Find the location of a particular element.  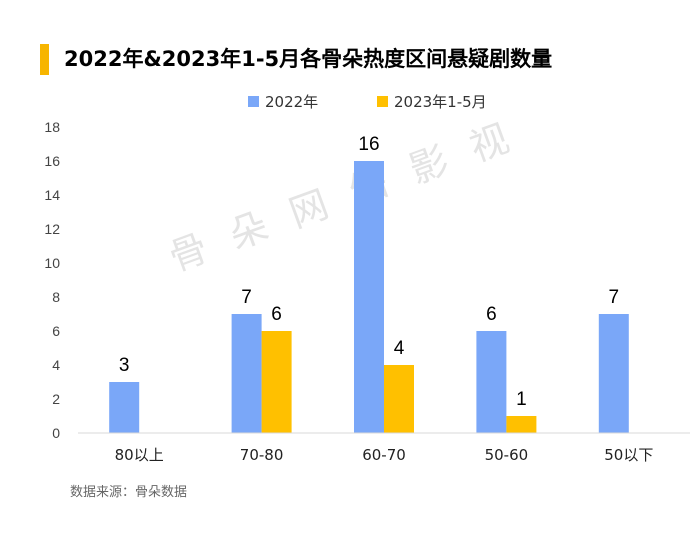

y-tick-label: 0 is located at coordinates (56, 433).